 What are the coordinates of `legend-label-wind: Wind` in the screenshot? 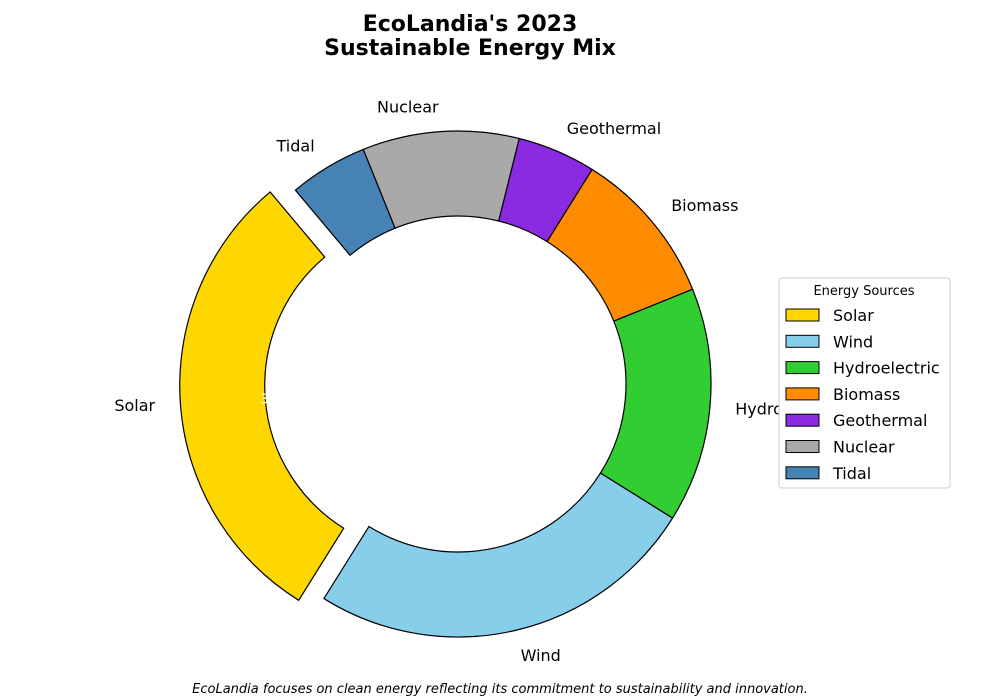 It's located at (853, 341).